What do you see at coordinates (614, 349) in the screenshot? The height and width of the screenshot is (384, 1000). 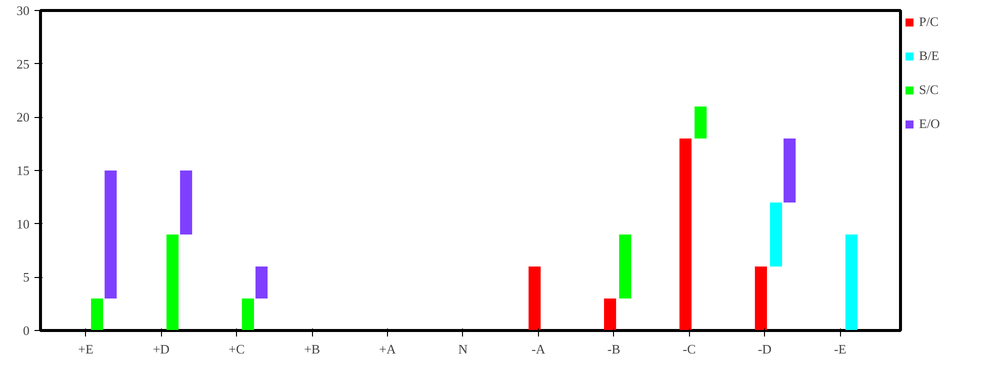 I see `x-tick-label: -B` at bounding box center [614, 349].